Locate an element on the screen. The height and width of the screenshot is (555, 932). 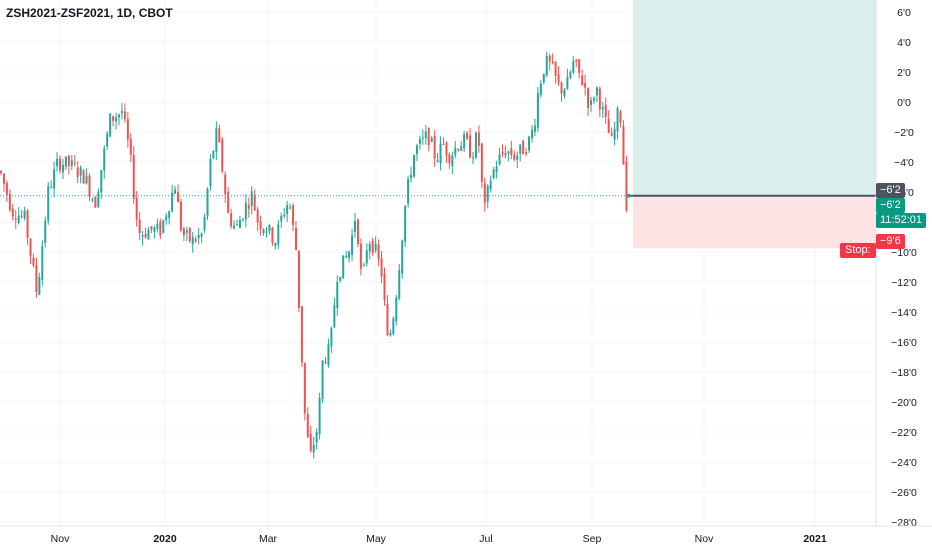
stop-zone is located at coordinates (754, 222).